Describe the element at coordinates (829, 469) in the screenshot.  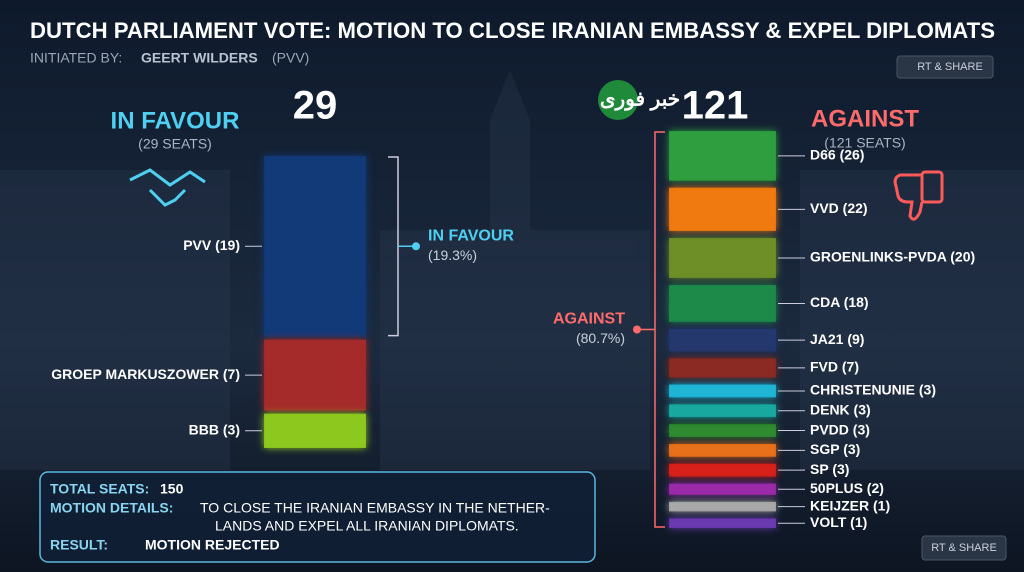
I see `party-label: SP (3)` at that location.